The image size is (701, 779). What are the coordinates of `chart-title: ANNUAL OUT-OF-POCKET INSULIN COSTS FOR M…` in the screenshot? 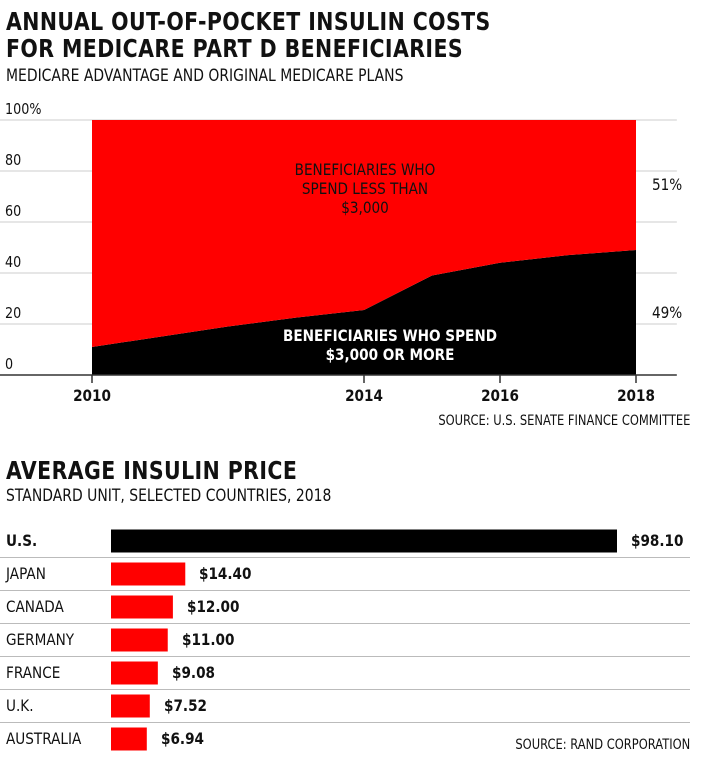 It's located at (248, 35).